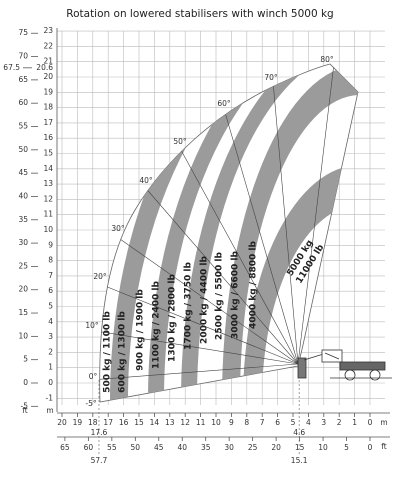  What do you see at coordinates (50, 397) in the screenshot?
I see `y-m-label: -1` at bounding box center [50, 397].